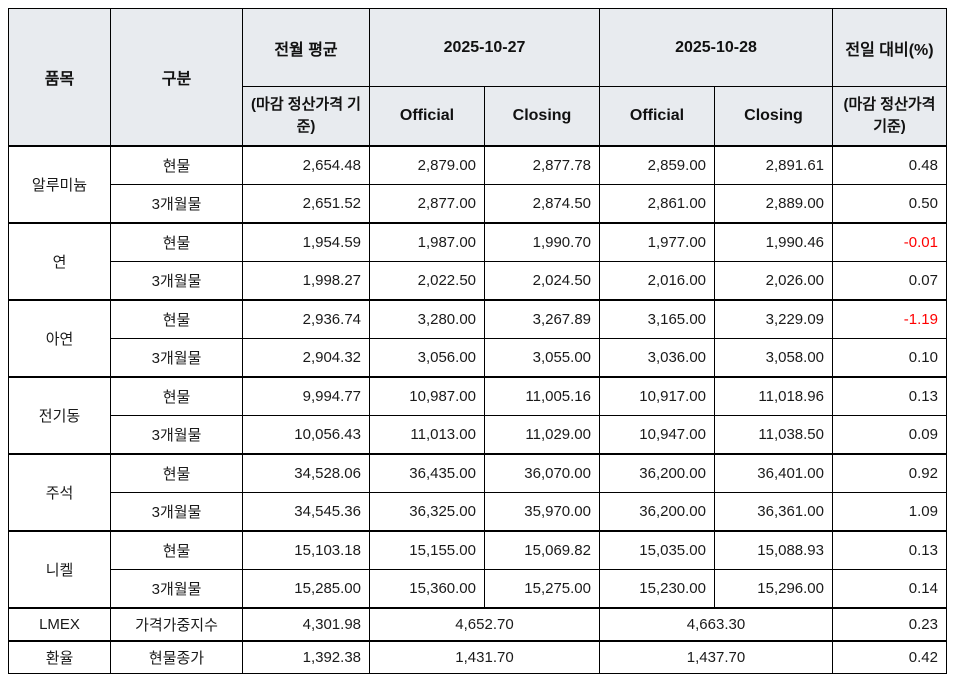 The width and height of the screenshot is (955, 681). Describe the element at coordinates (427, 549) in the screenshot. I see `date1-official-cell: 15,155.00` at that location.